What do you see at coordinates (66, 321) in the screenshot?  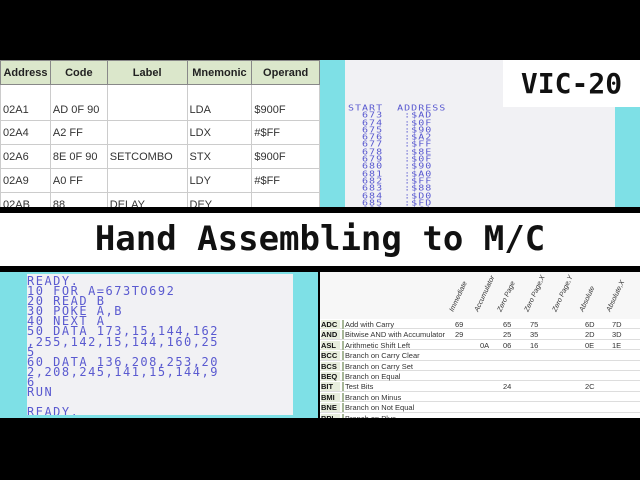 I see `basic-line: 40 NEXT A` at bounding box center [66, 321].